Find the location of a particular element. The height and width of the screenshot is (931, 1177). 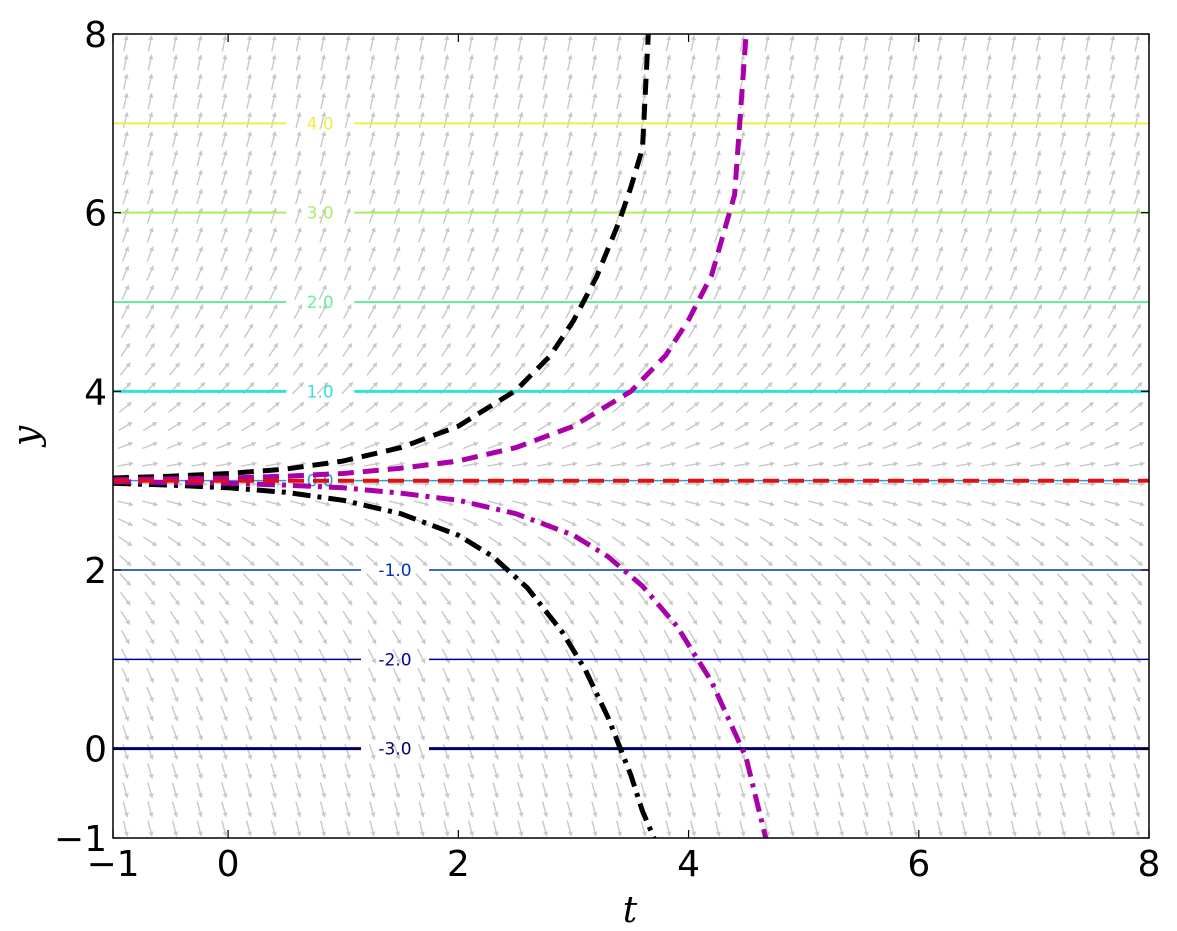

y-tick-label: 0 is located at coordinates (95, 750).